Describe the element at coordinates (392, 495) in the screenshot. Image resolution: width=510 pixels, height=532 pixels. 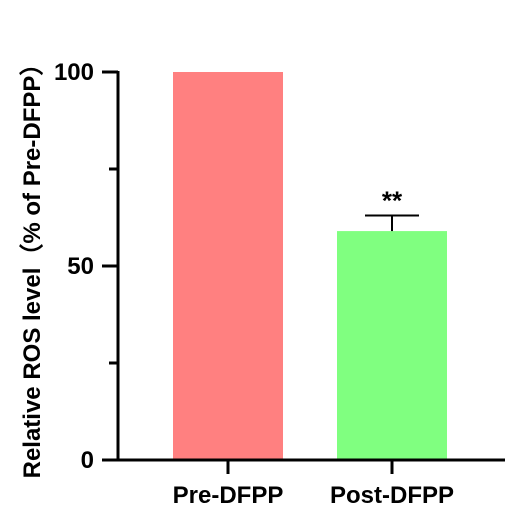
I see `x-tick-label: Post-DFPP` at that location.